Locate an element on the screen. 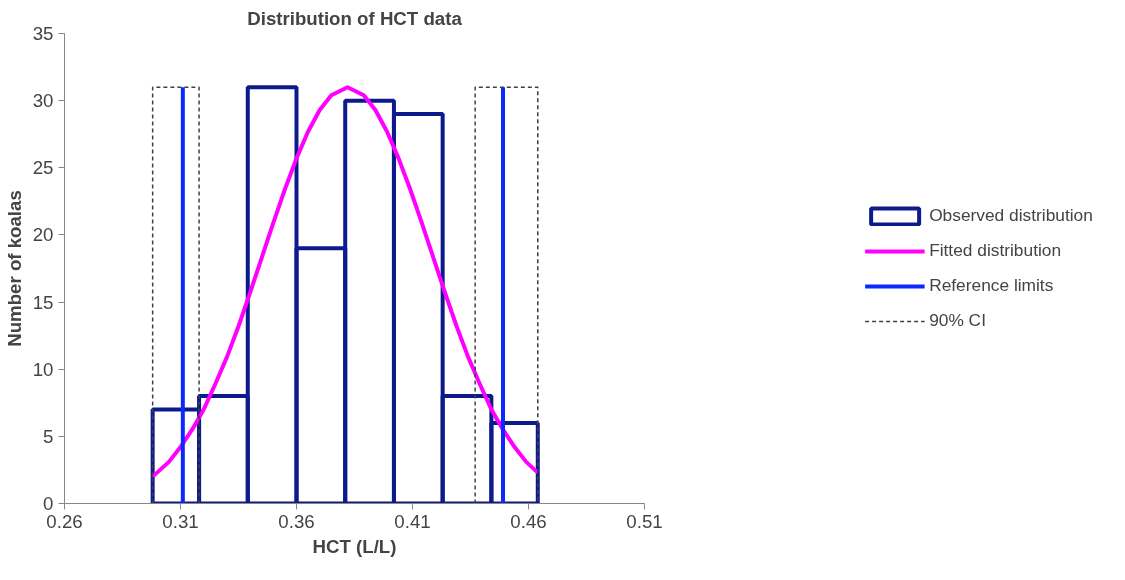  x-tick-label: 0.51 is located at coordinates (644, 521).